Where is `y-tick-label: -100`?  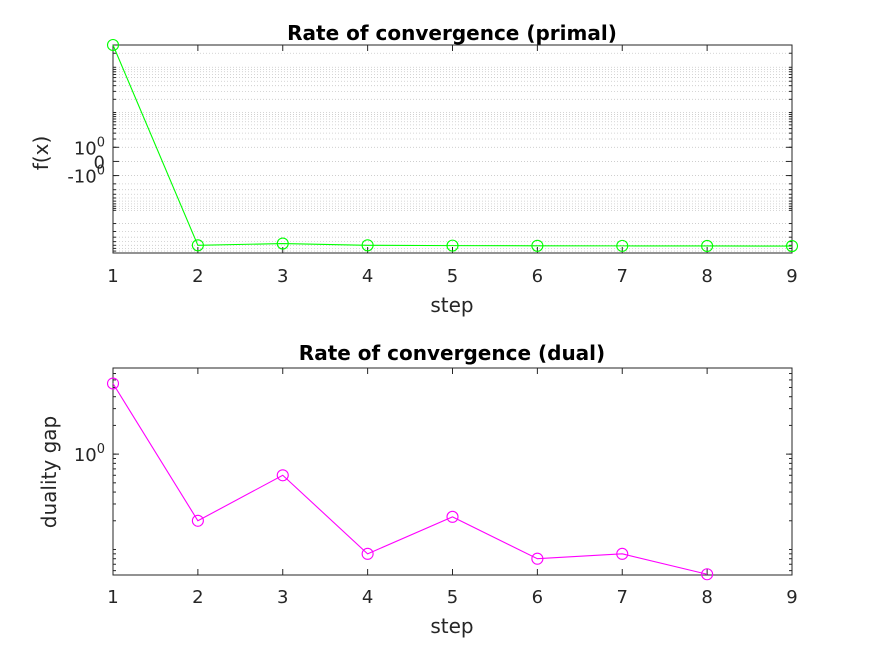
y-tick-label: -100 is located at coordinates (86, 176).